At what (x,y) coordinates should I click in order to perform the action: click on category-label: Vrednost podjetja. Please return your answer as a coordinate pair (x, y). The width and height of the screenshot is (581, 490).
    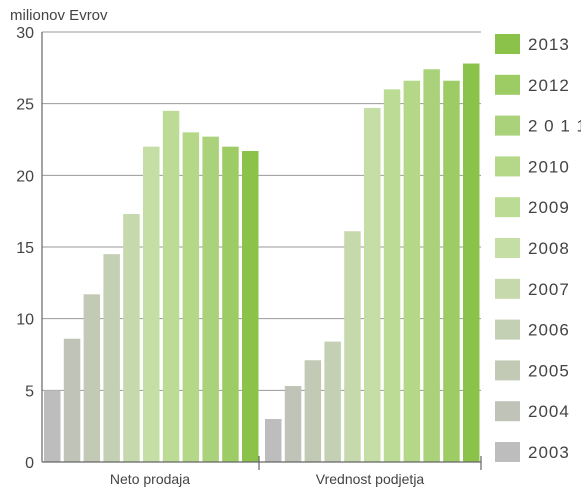
    Looking at the image, I should click on (370, 479).